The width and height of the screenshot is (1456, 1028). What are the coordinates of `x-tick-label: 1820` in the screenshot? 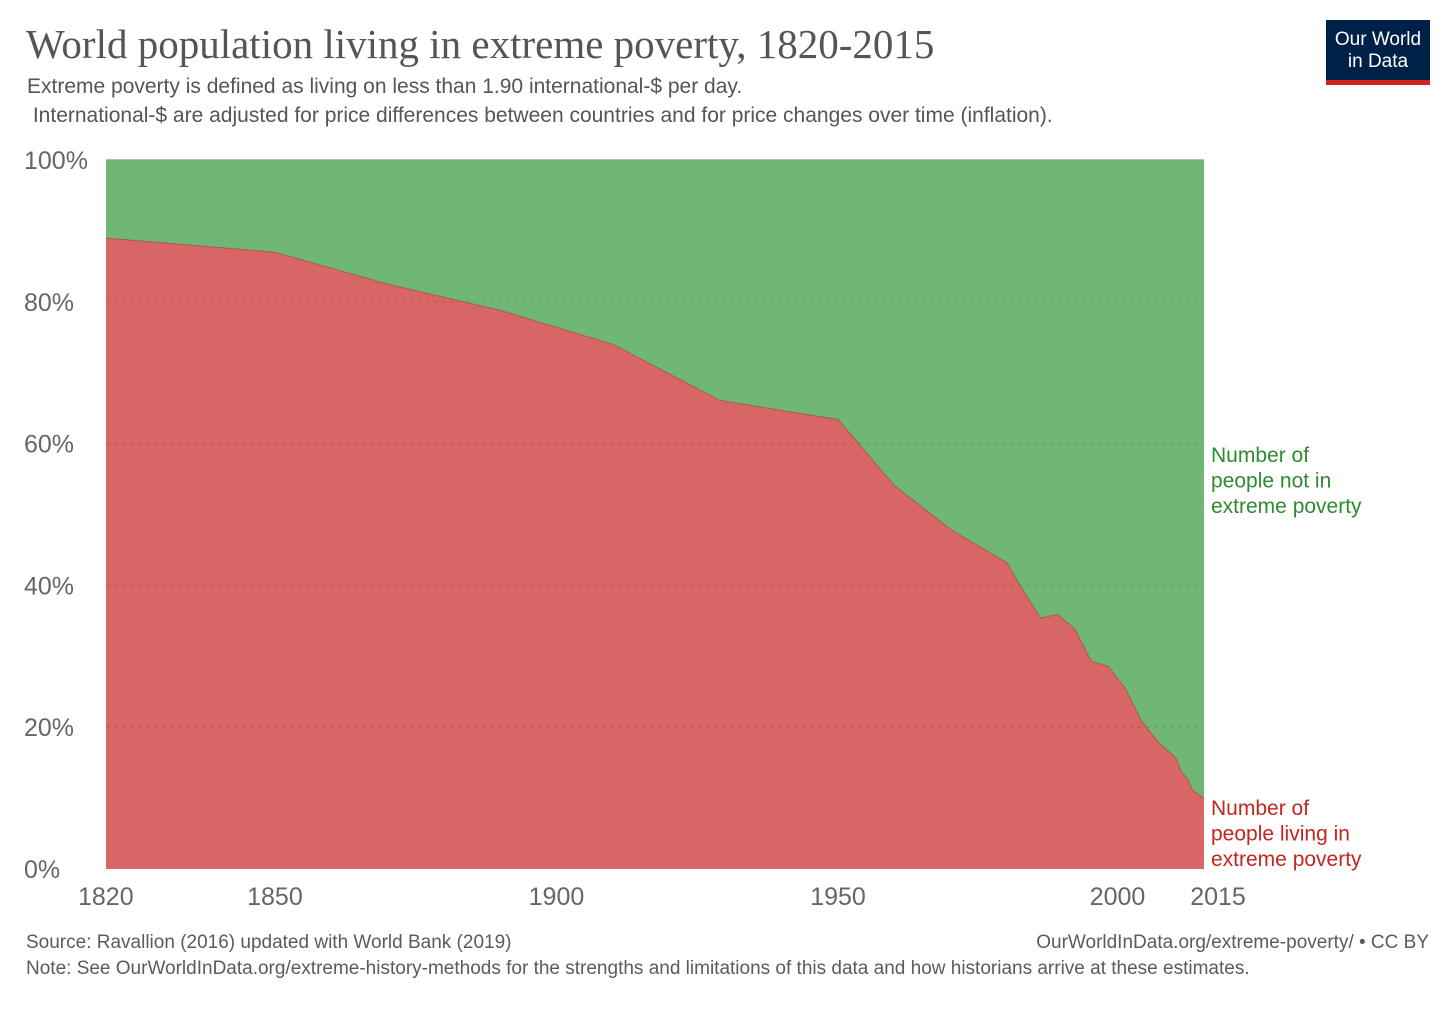 It's located at (106, 897).